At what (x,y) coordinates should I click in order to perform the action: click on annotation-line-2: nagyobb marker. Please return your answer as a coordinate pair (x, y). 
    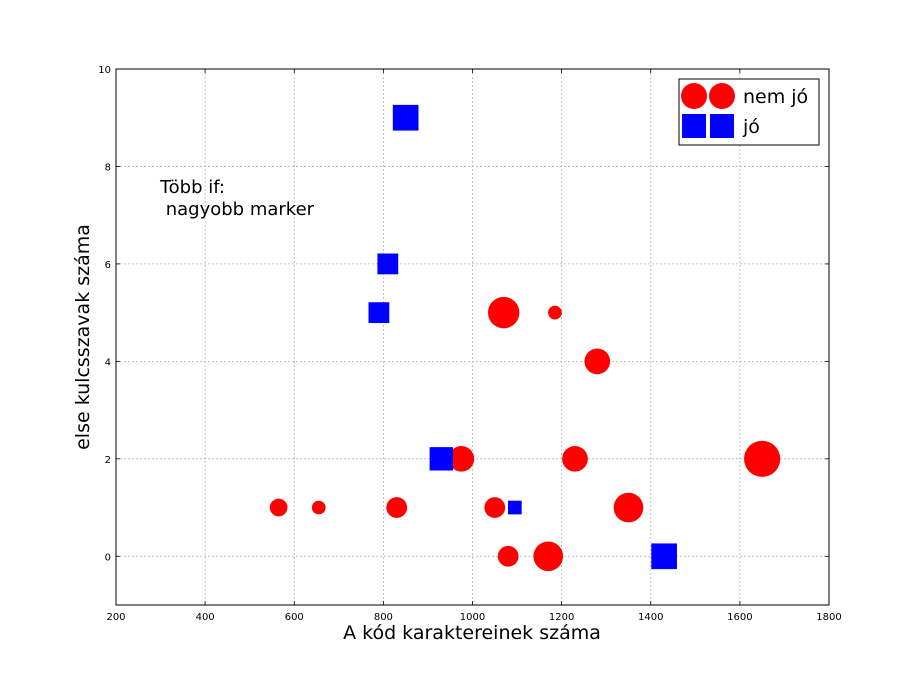
    Looking at the image, I should click on (237, 209).